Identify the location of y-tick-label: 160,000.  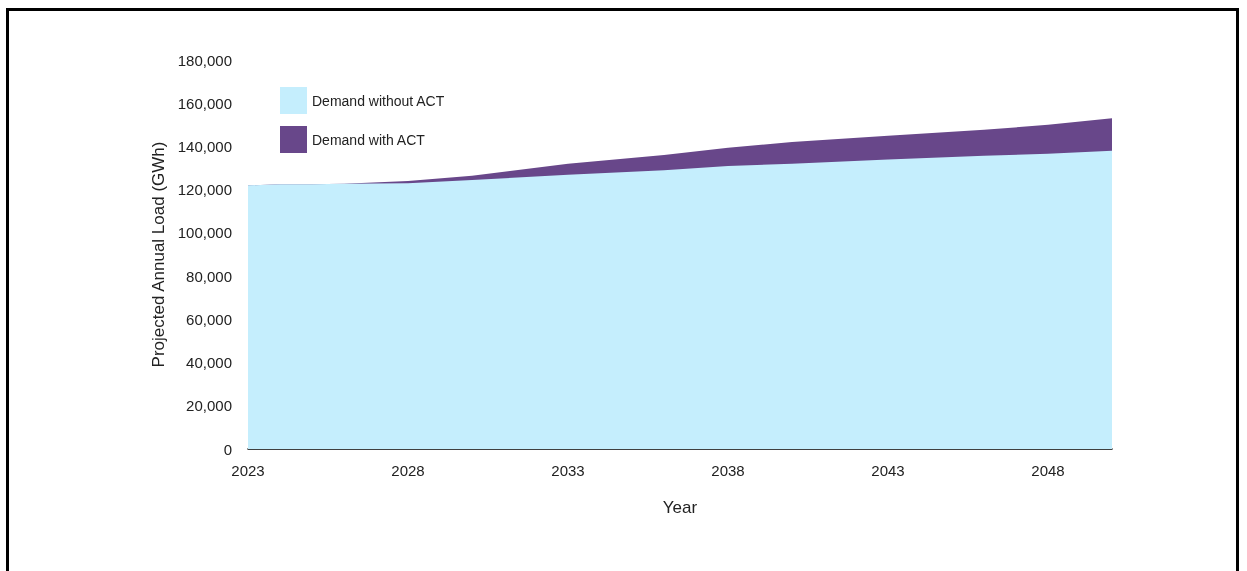
(204, 103).